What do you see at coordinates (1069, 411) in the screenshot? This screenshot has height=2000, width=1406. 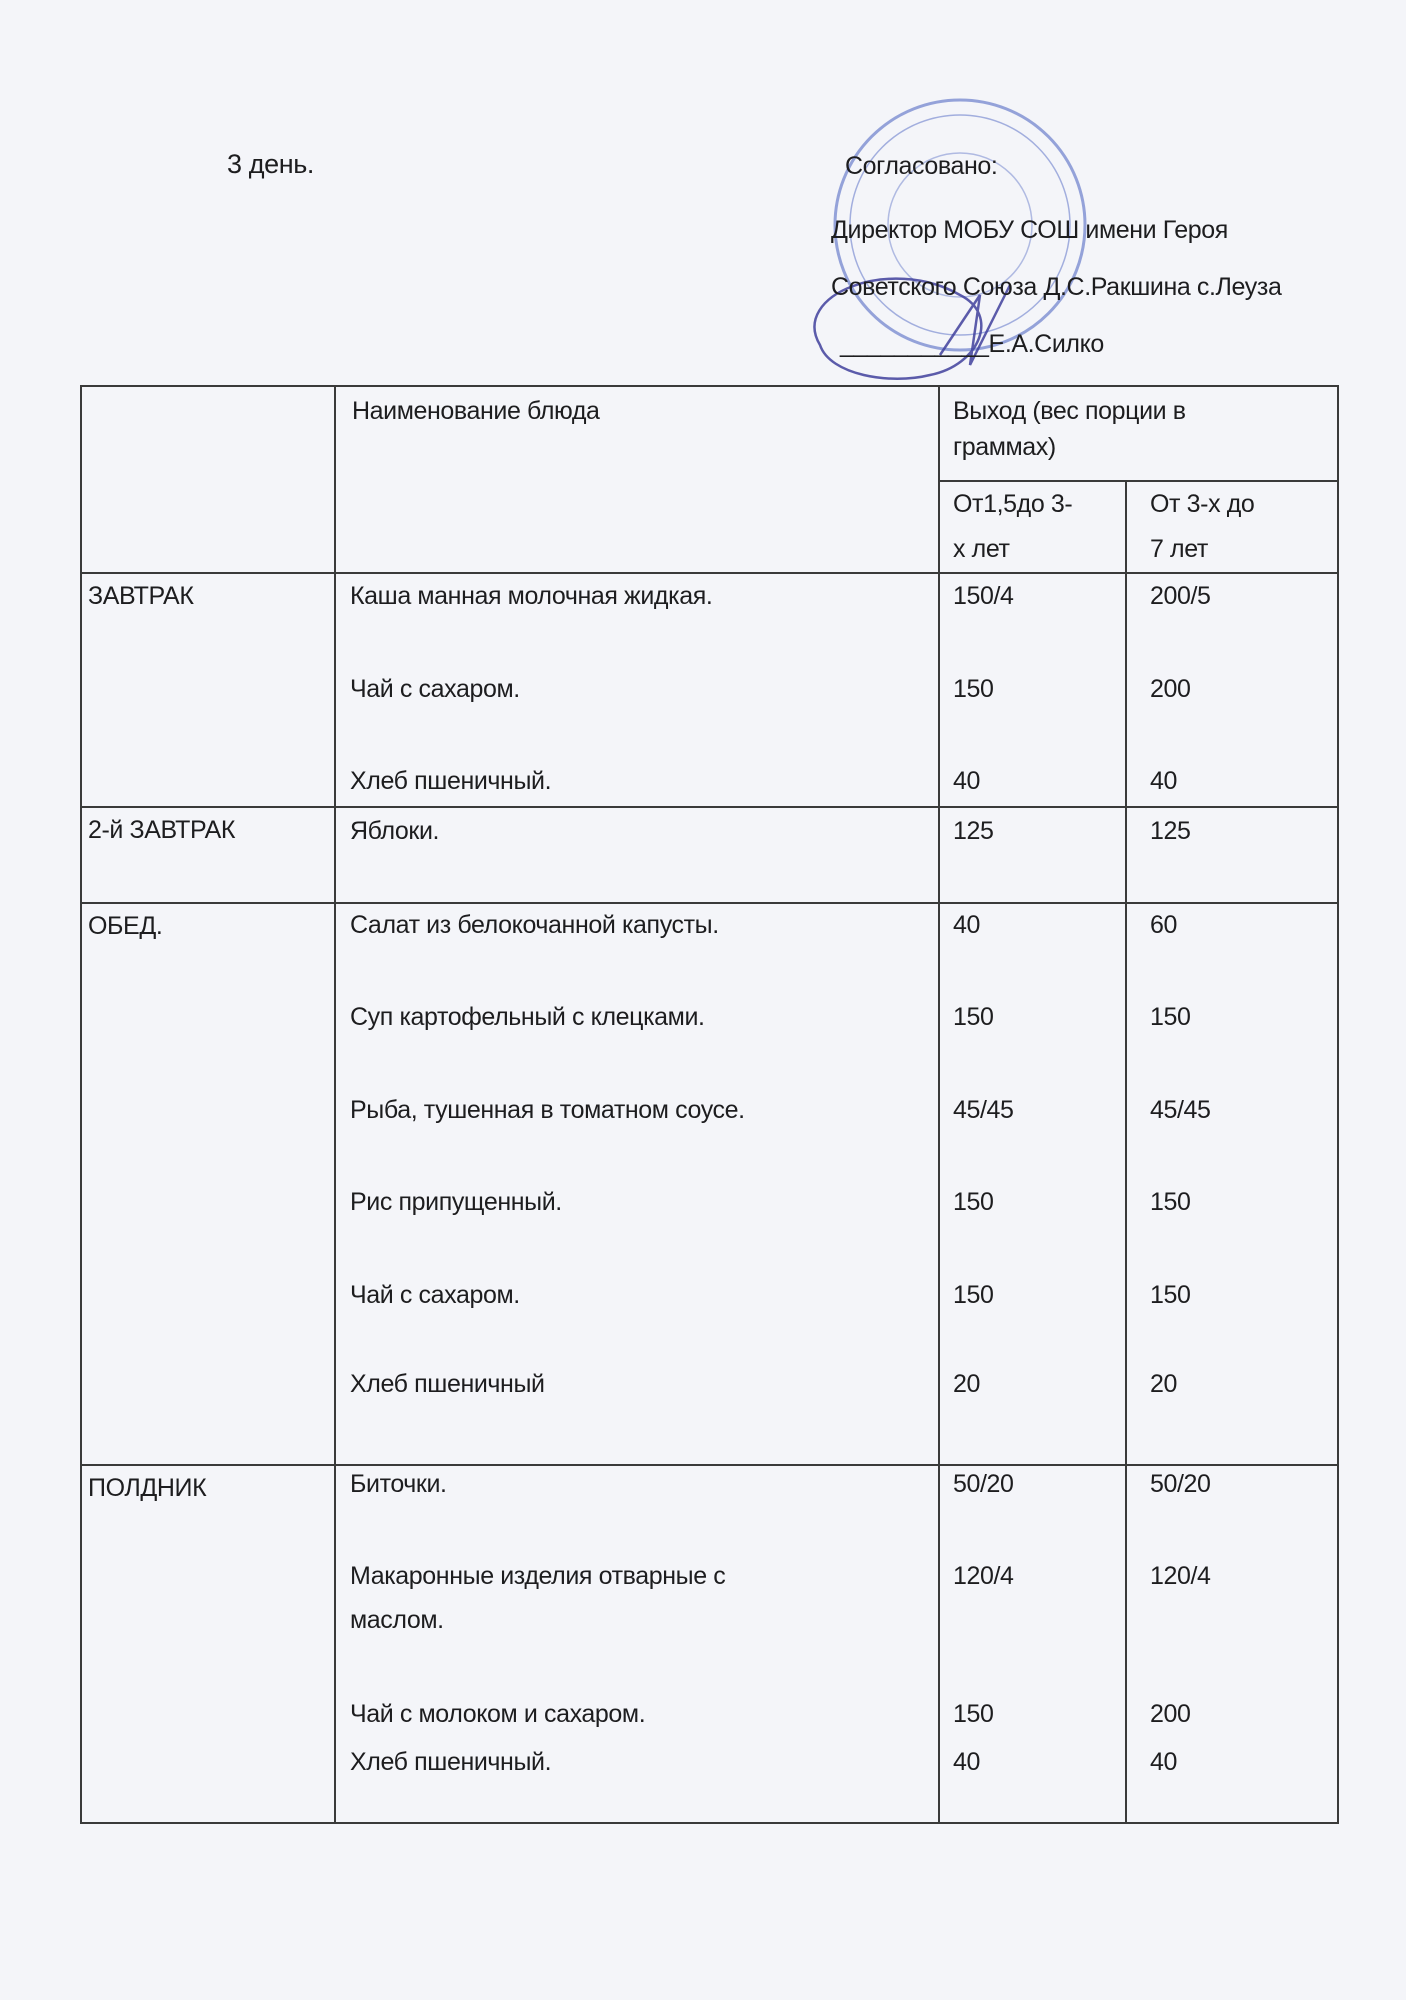 I see `header-yield: Выход (вес порции в` at bounding box center [1069, 411].